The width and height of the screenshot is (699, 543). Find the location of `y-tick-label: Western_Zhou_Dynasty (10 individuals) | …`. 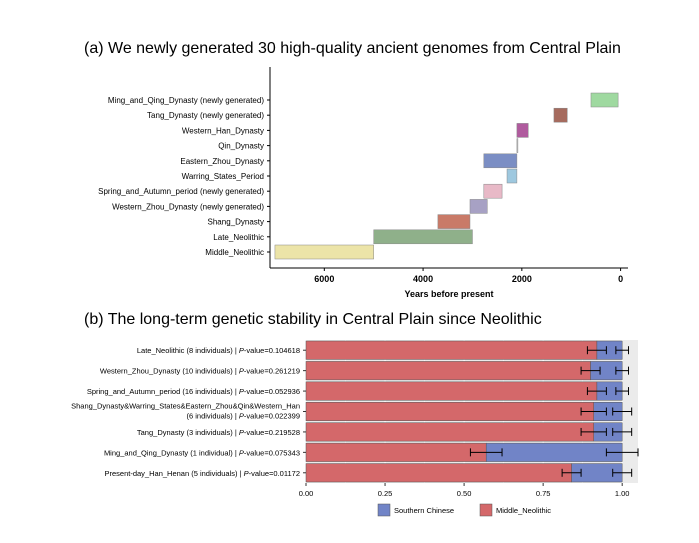

y-tick-label: Western_Zhou_Dynasty (10 individuals) | … is located at coordinates (200, 371).